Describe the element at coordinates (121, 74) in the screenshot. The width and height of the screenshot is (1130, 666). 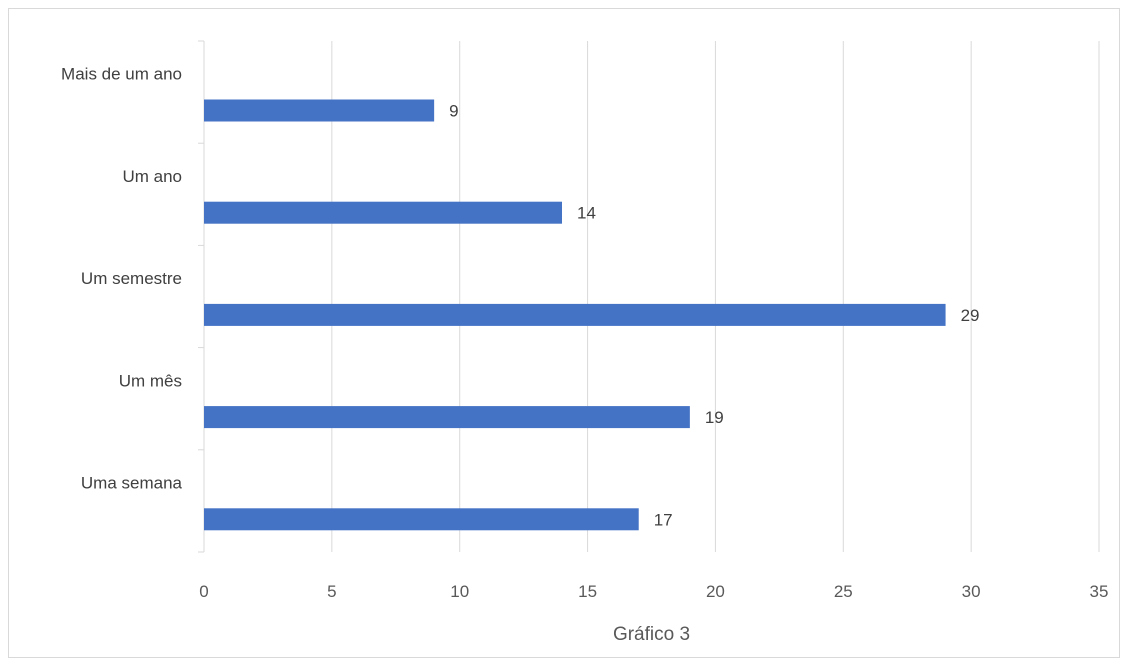
I see `category-label: Mais de um ano` at that location.